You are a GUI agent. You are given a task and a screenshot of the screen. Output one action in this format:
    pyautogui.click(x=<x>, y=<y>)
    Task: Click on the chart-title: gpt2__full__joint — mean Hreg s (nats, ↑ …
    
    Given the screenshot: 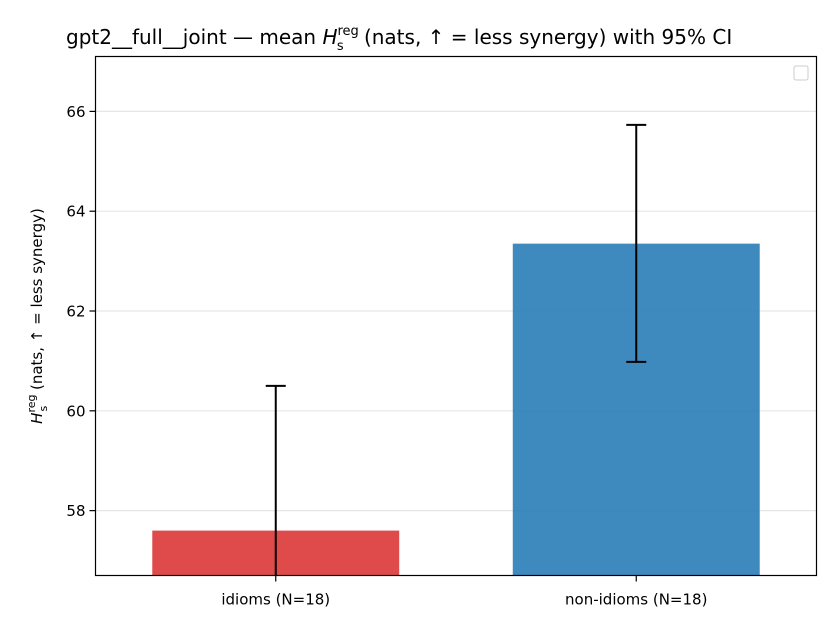 What is the action you would take?
    pyautogui.click(x=399, y=39)
    